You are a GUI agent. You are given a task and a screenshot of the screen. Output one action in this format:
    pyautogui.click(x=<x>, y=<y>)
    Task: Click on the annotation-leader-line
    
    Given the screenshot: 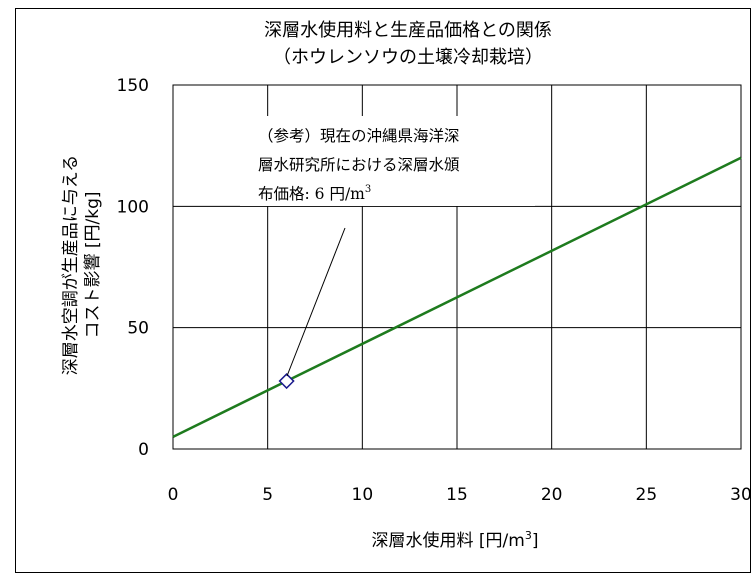 What is the action you would take?
    pyautogui.click(x=316, y=302)
    